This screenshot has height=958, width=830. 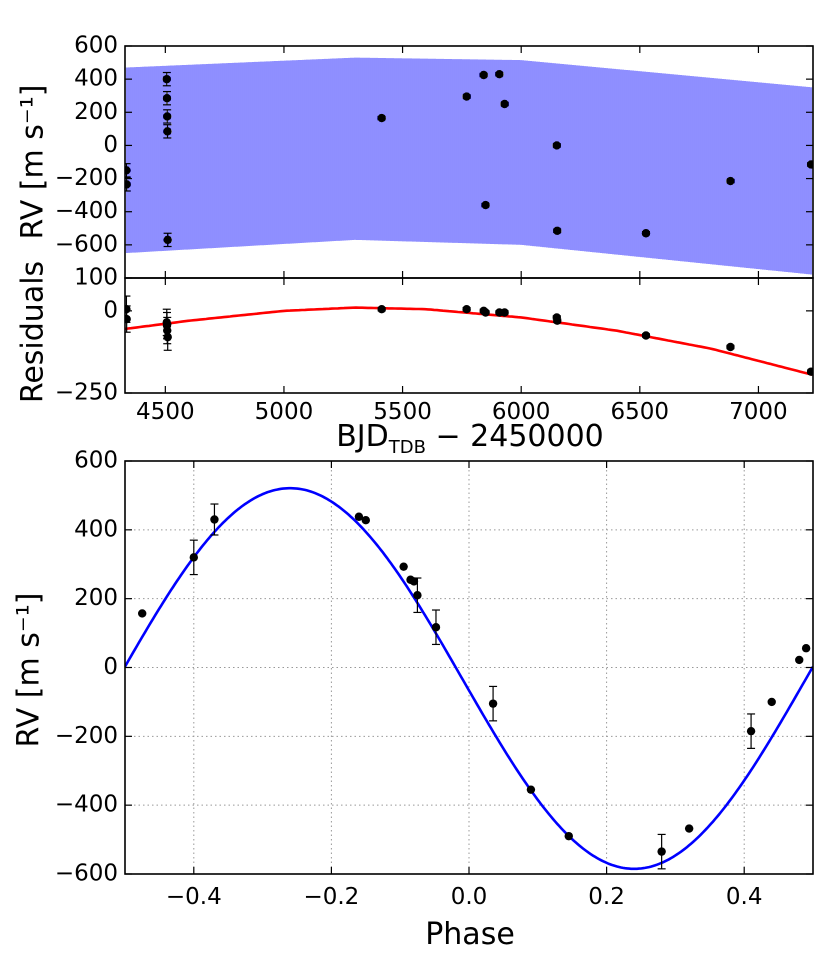 I want to click on phase-ylabel-text: RV [m s⁻¹], so click(x=29, y=670).